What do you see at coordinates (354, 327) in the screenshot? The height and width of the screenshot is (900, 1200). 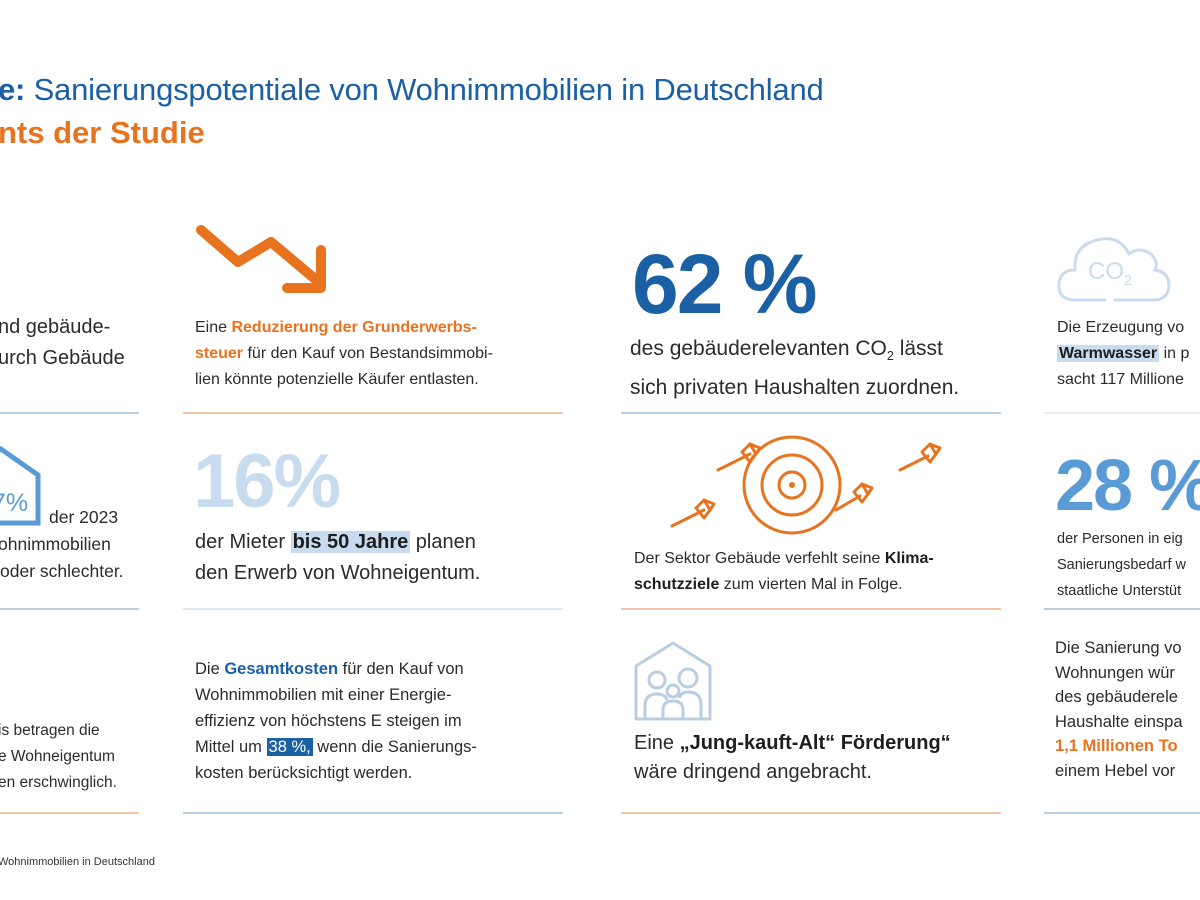 I see `highlight-grunderwerbssteuer: Reduzierung der Grunderwerbs-` at bounding box center [354, 327].